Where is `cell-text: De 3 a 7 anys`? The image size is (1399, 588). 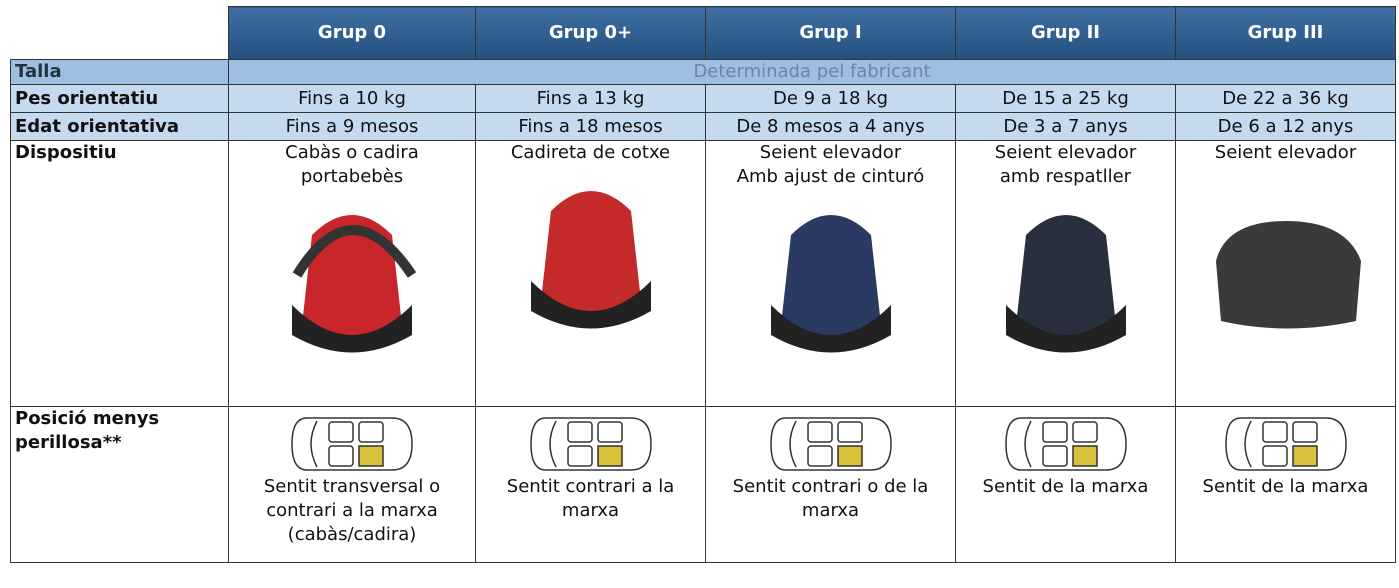
cell-text: De 3 a 7 anys is located at coordinates (1065, 126).